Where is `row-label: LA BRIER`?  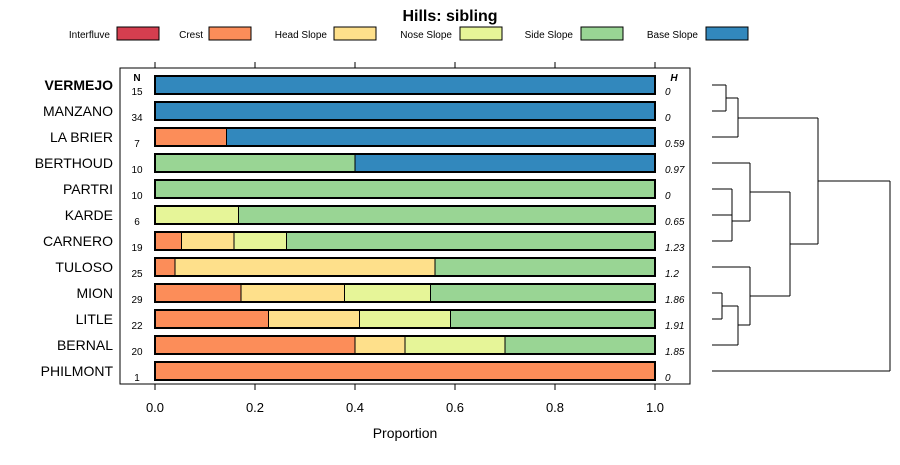 row-label: LA BRIER is located at coordinates (81, 137).